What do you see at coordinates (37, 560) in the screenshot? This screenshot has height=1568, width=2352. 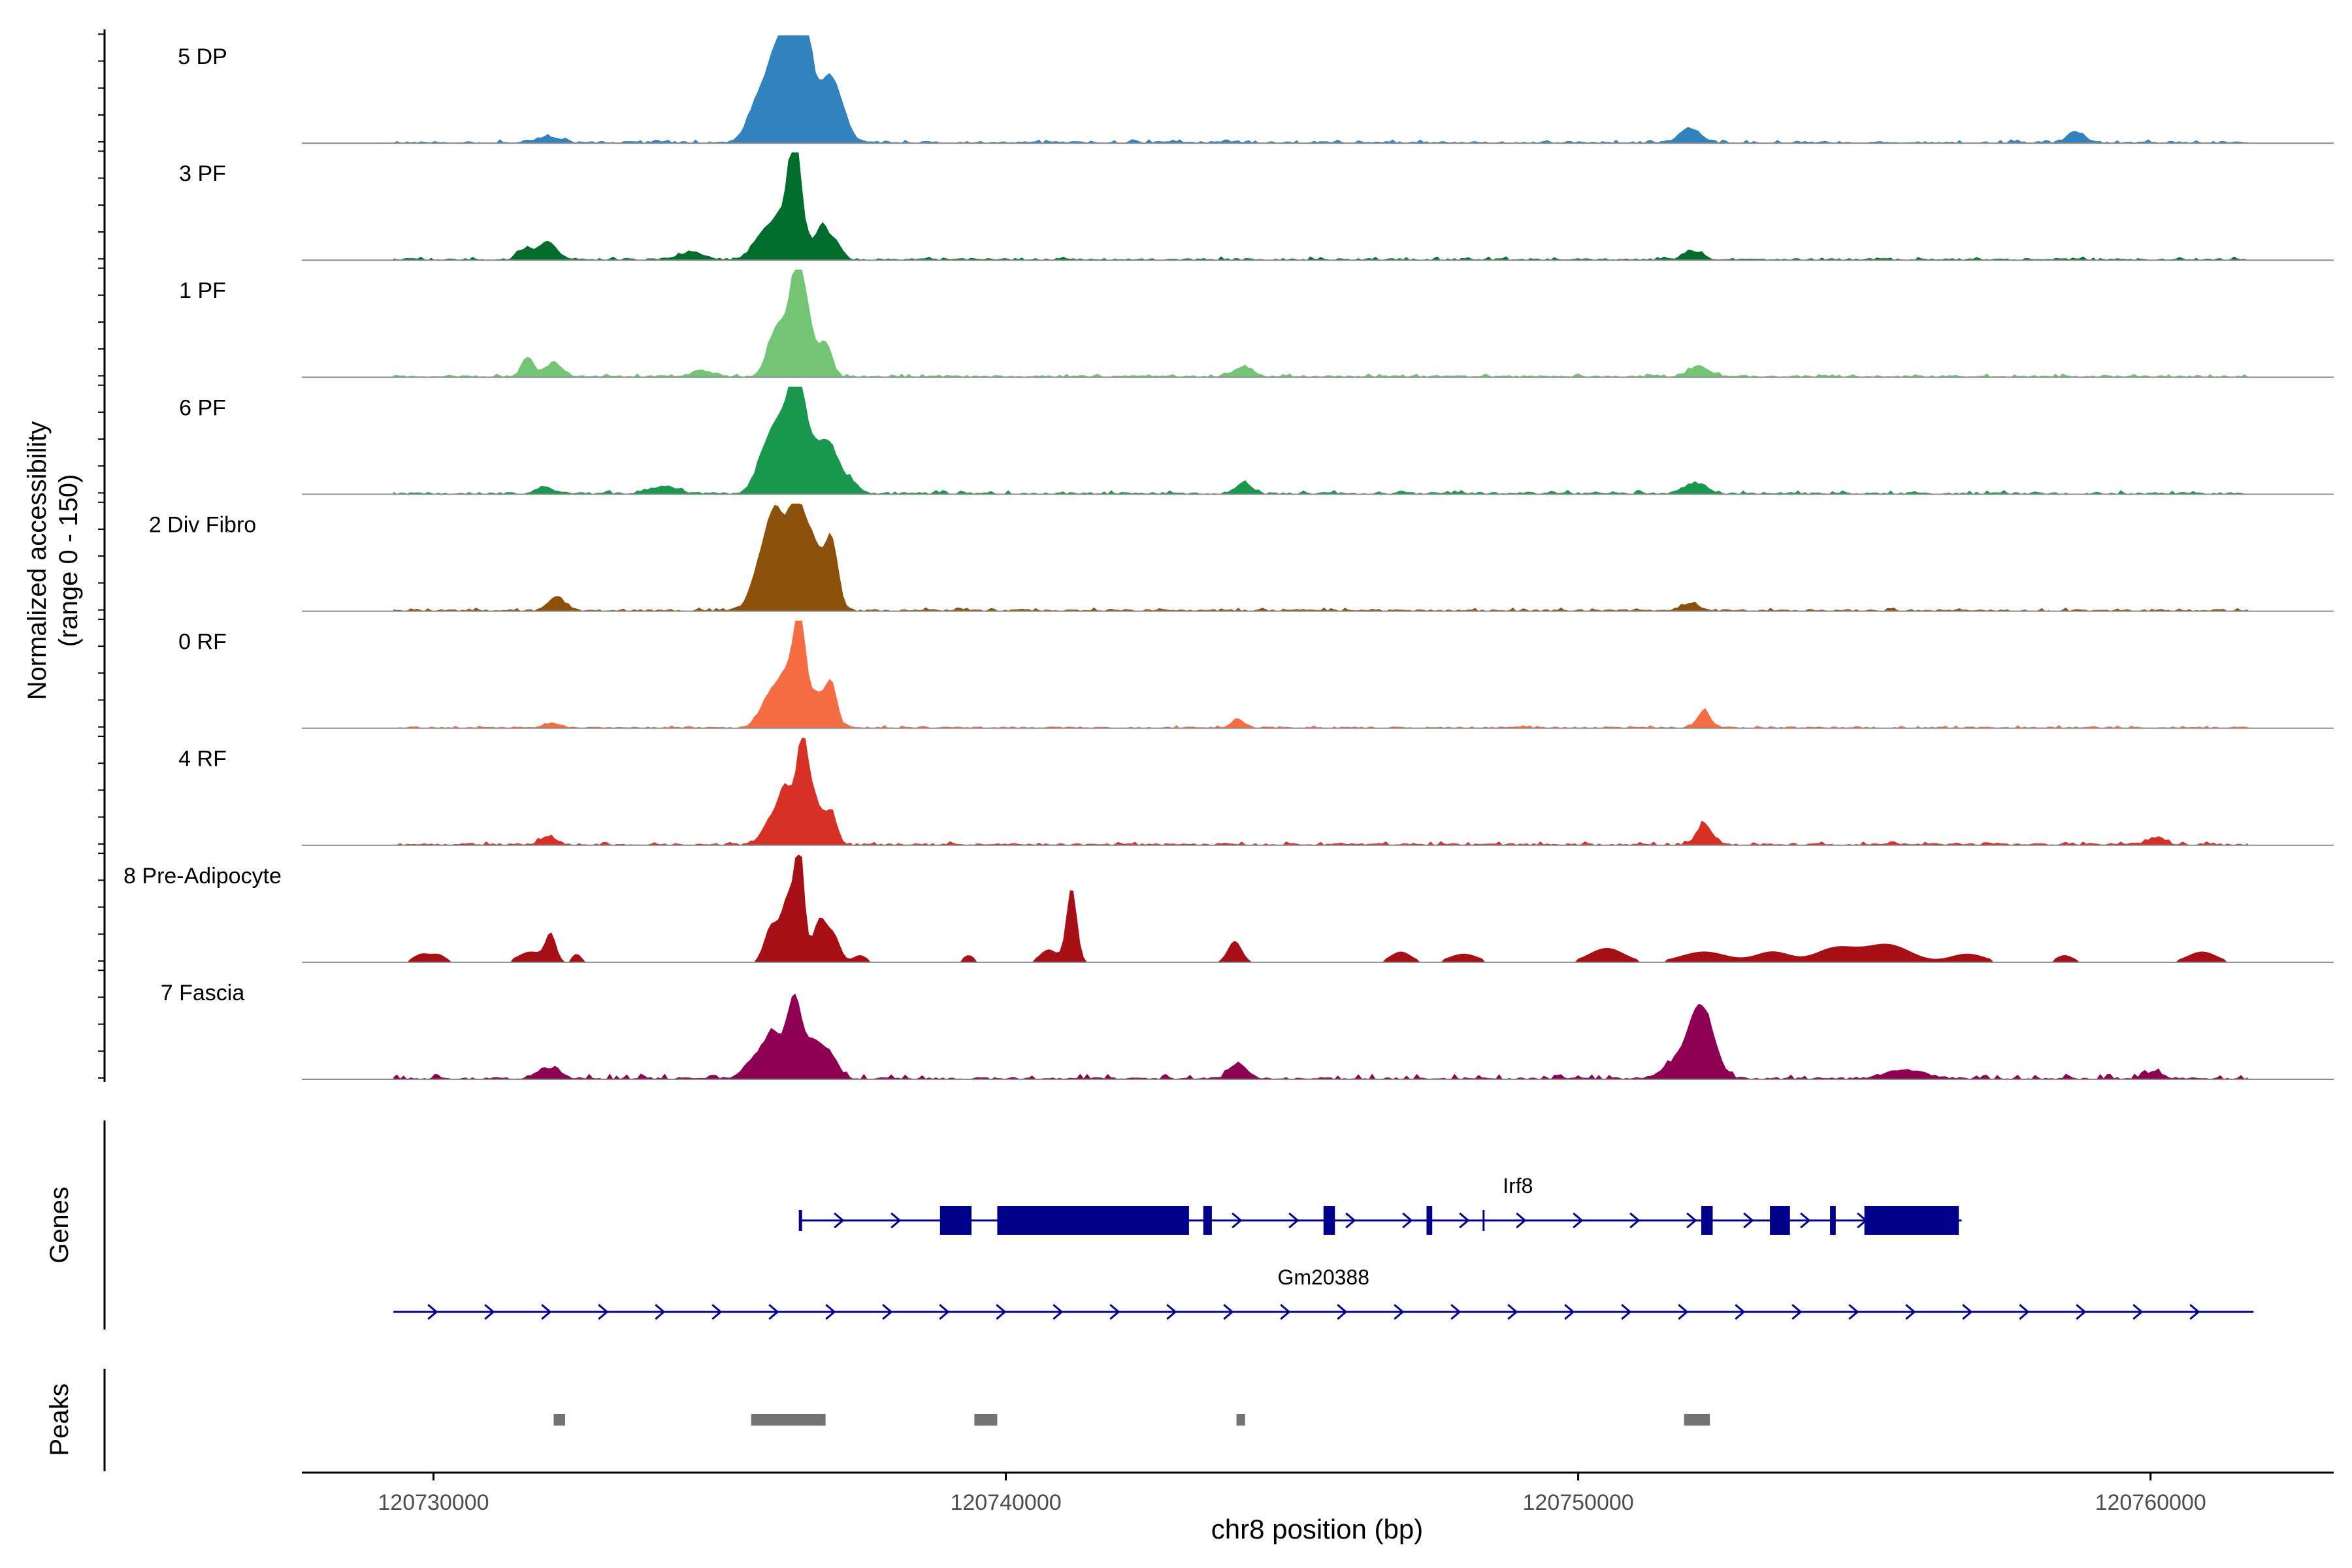 I see `y-axis-title: Normalized accessibility` at bounding box center [37, 560].